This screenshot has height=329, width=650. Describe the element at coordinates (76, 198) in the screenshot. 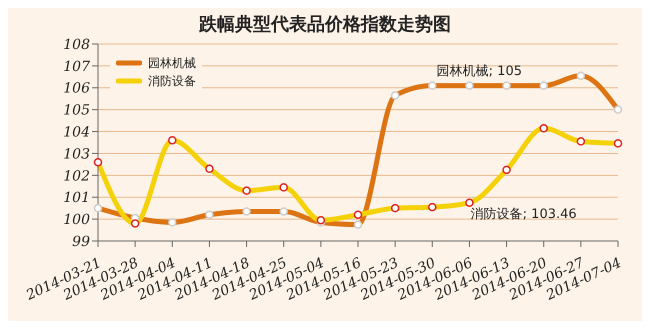

I see `y-tick-label: 101` at that location.